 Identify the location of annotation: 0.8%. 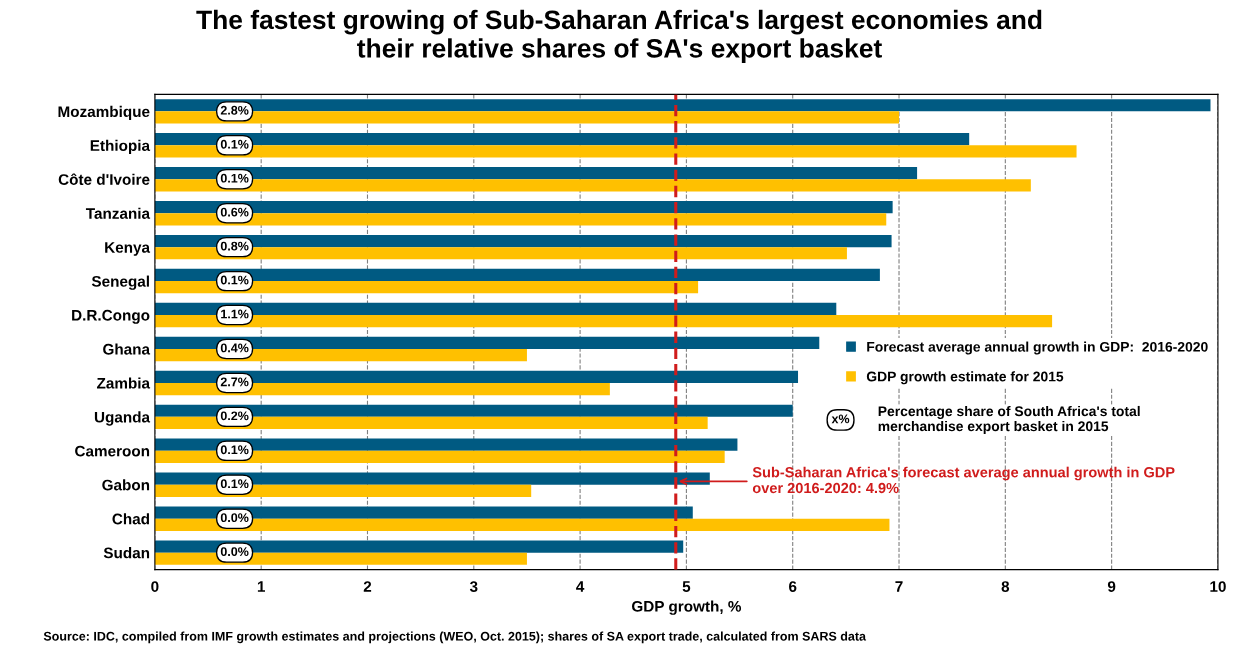
(234, 246).